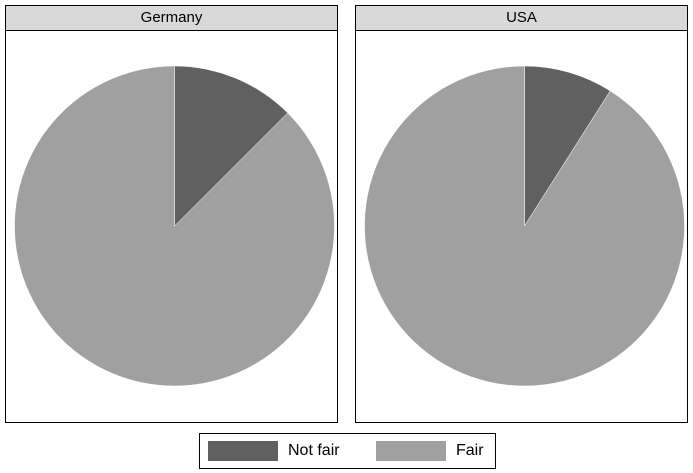  What do you see at coordinates (314, 450) in the screenshot?
I see `legend-label-not-fair: Not fair` at bounding box center [314, 450].